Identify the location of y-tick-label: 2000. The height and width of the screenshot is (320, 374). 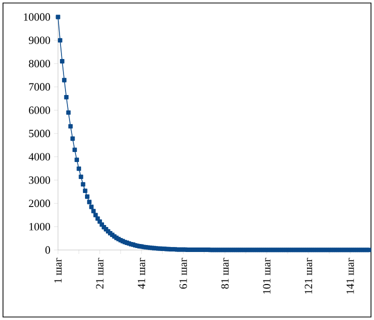
(39, 204).